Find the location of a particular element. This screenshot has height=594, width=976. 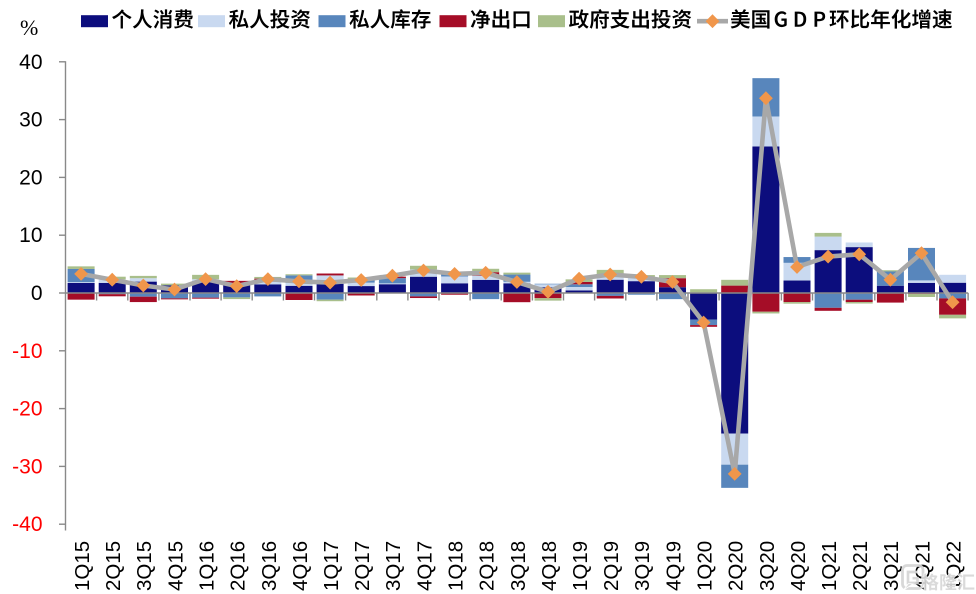

svg-text: 40 is located at coordinates (30, 62).